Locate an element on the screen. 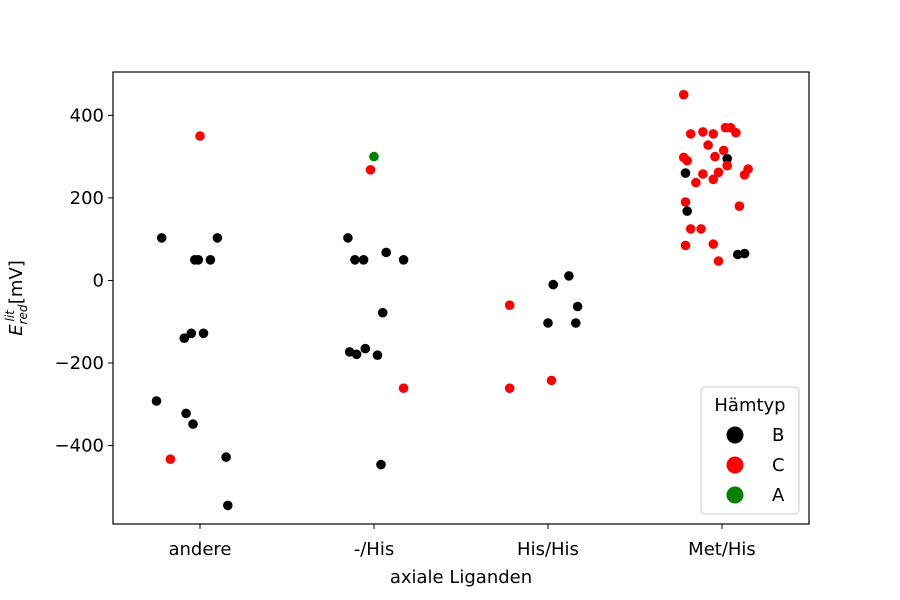 This screenshot has width=900, height=600. y-axis-label-sup: lit is located at coordinates (10, 315).